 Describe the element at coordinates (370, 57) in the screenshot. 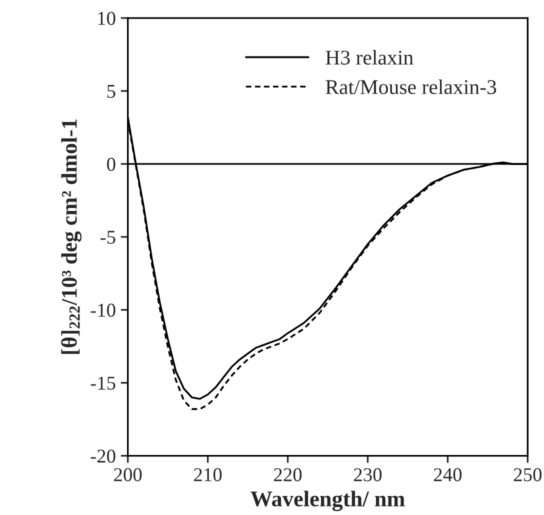

I see `legend-label: H3 relaxin` at that location.